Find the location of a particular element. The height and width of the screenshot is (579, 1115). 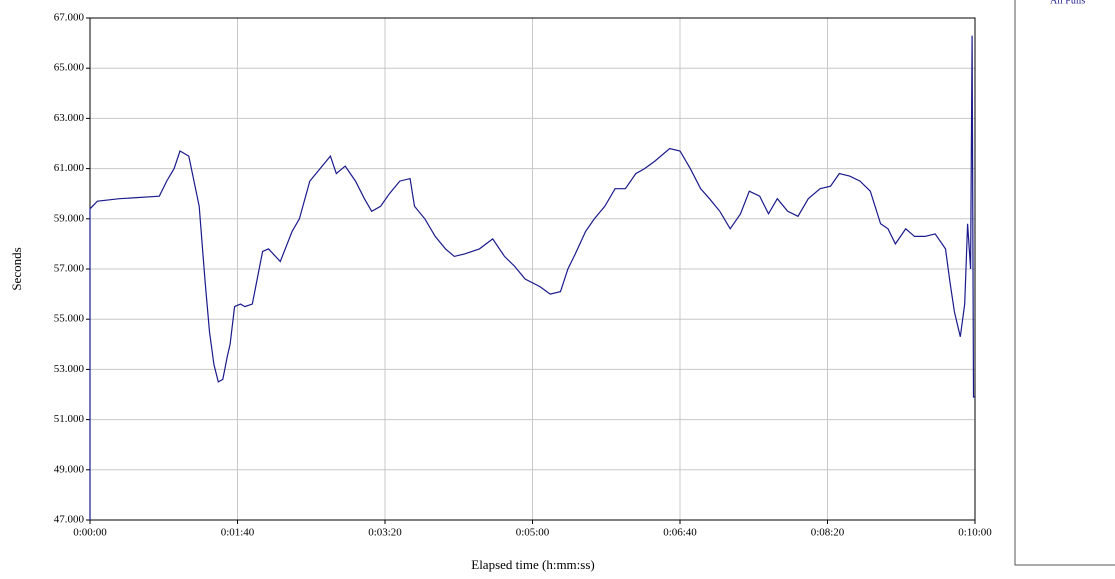

x-tick-label: 0:03:20 is located at coordinates (385, 533).